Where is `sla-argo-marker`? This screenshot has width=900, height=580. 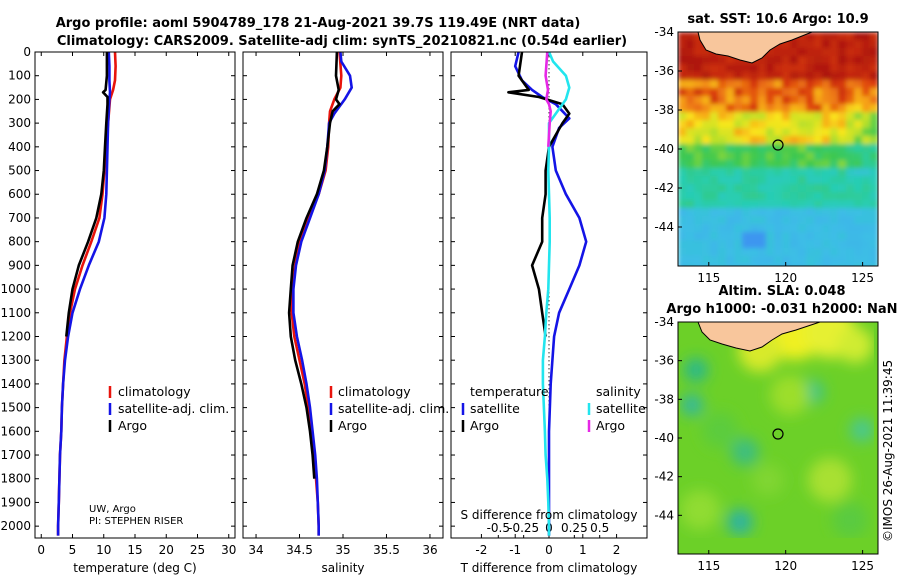
sla-argo-marker is located at coordinates (778, 434).